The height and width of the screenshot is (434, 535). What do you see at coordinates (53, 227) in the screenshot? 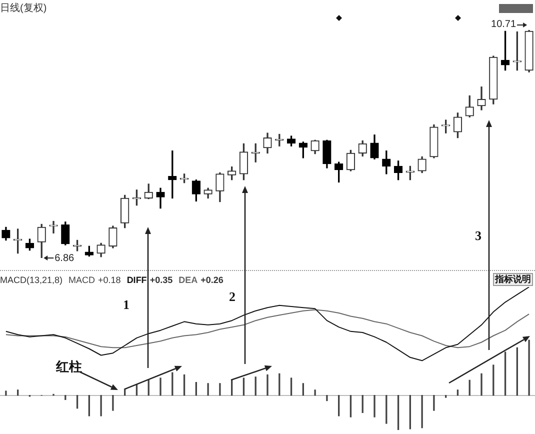
I see `candlestick` at bounding box center [53, 227].